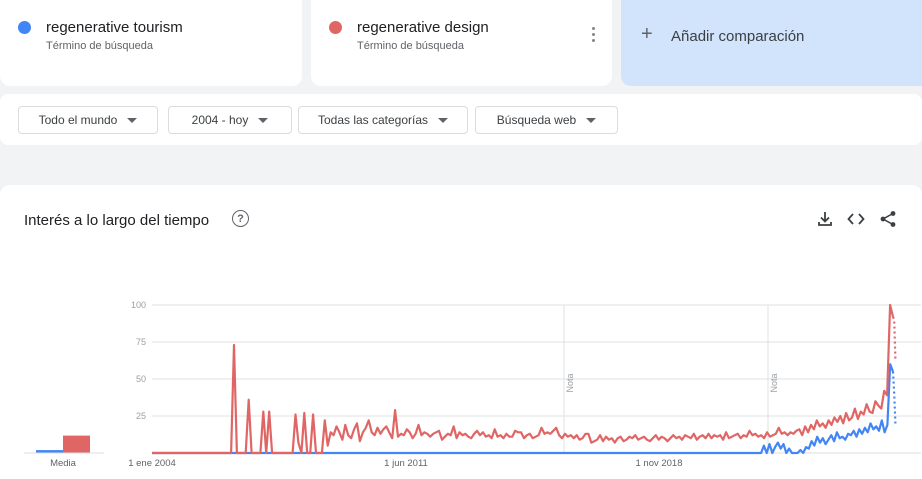  What do you see at coordinates (406, 463) in the screenshot?
I see `x-tick-label: 1 jun 2011` at bounding box center [406, 463].